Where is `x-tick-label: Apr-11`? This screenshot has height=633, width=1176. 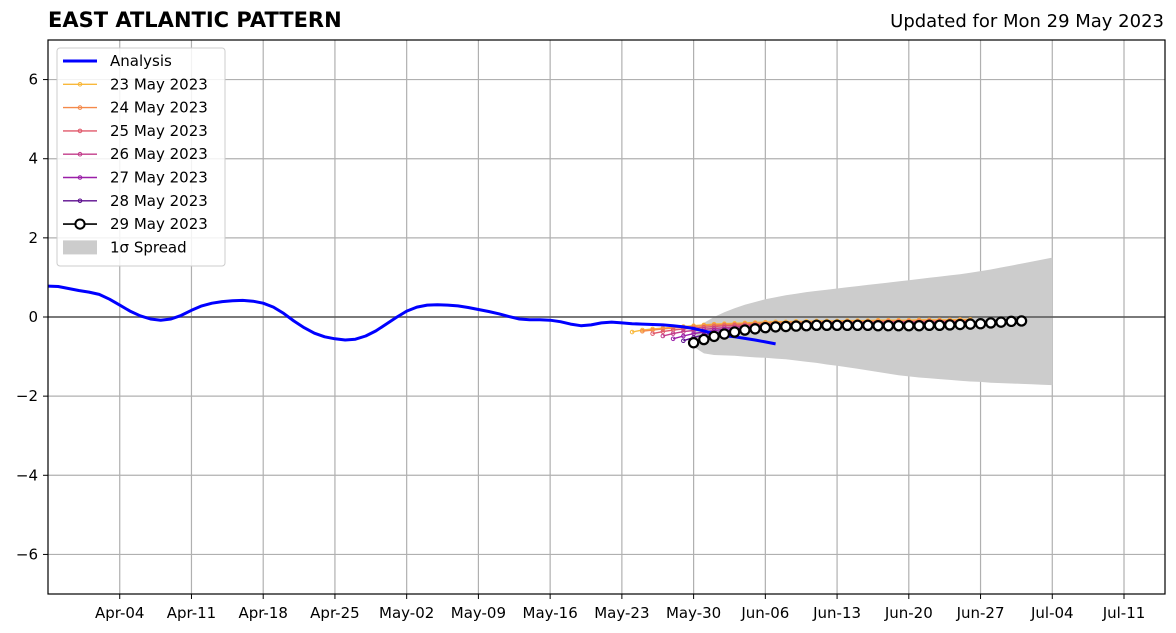 x-tick-label: Apr-11 is located at coordinates (192, 613).